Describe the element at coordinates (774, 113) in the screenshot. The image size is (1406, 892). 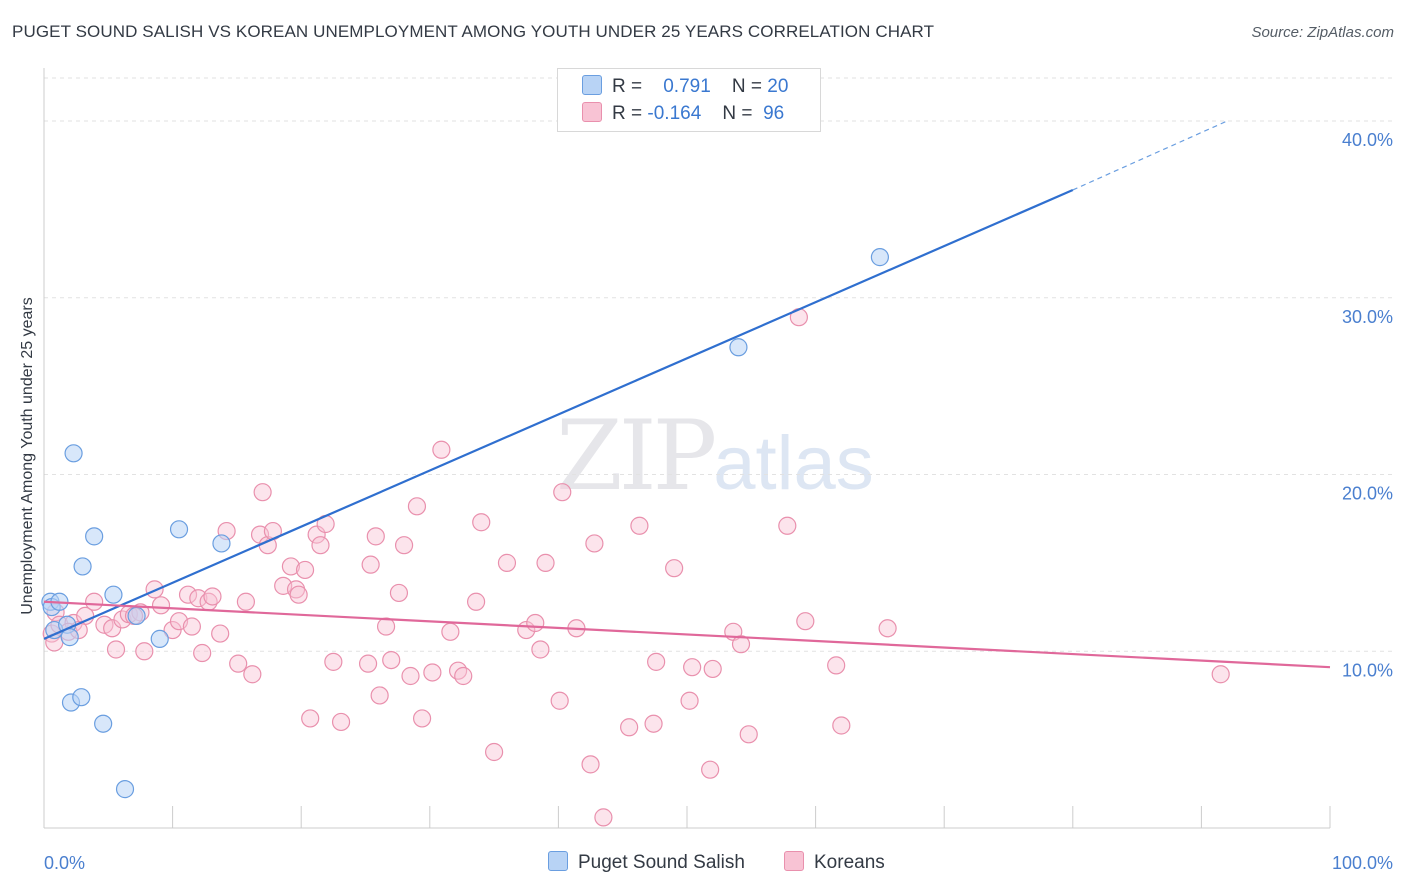
I see `legend-n-value: 96` at that location.